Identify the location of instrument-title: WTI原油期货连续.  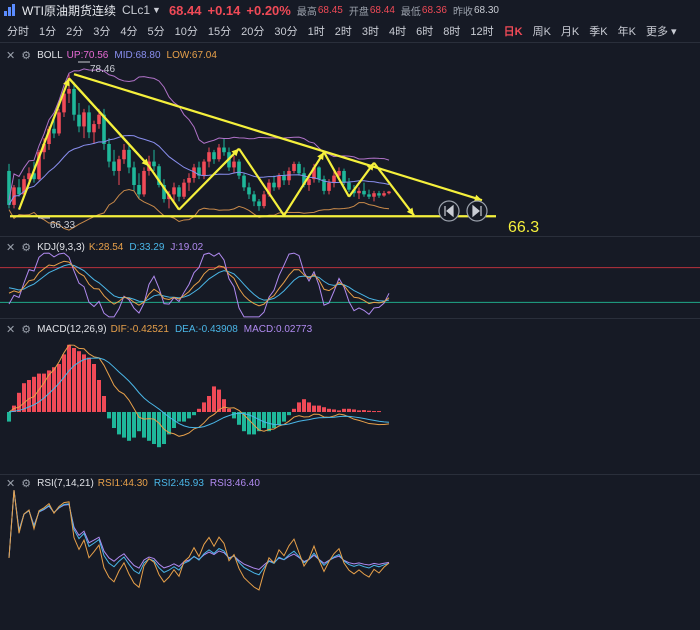
(69, 10).